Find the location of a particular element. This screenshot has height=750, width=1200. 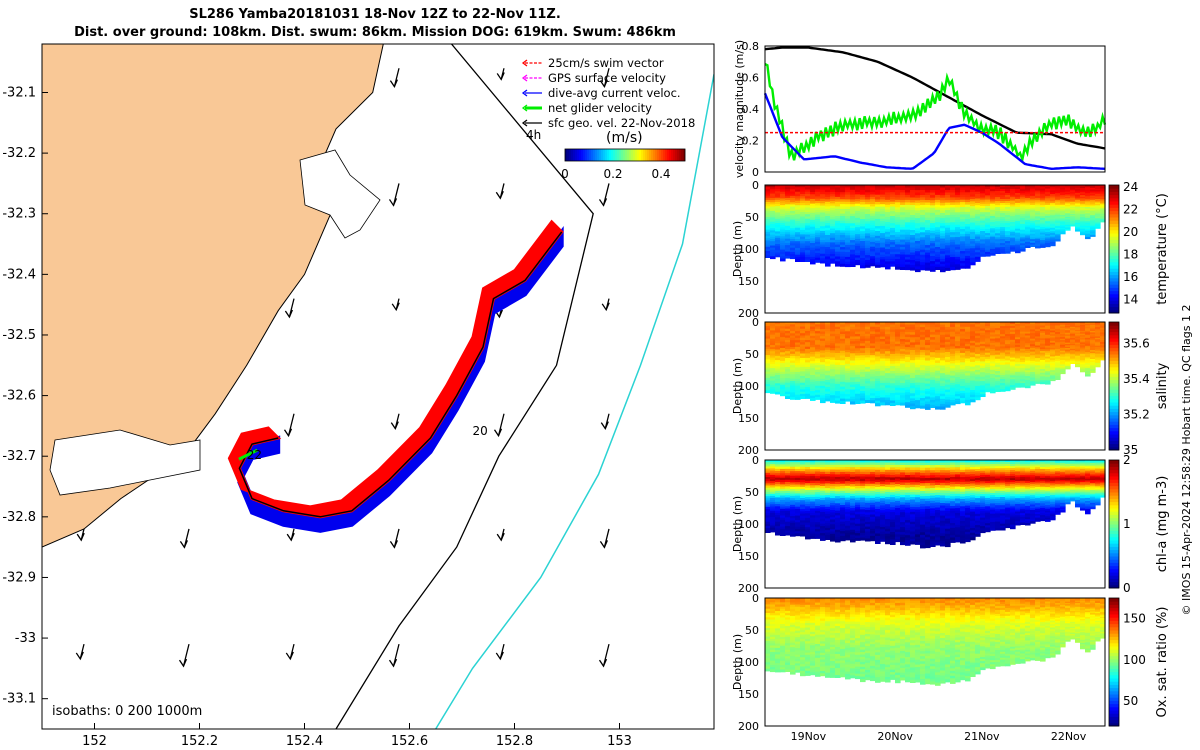

velocity-y-tick-label: 0.2 is located at coordinates (751, 141).